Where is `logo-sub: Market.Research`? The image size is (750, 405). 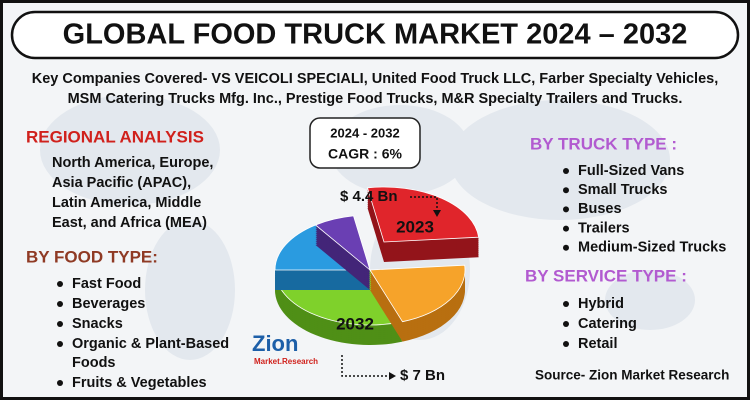
logo-sub: Market.Research is located at coordinates (286, 361).